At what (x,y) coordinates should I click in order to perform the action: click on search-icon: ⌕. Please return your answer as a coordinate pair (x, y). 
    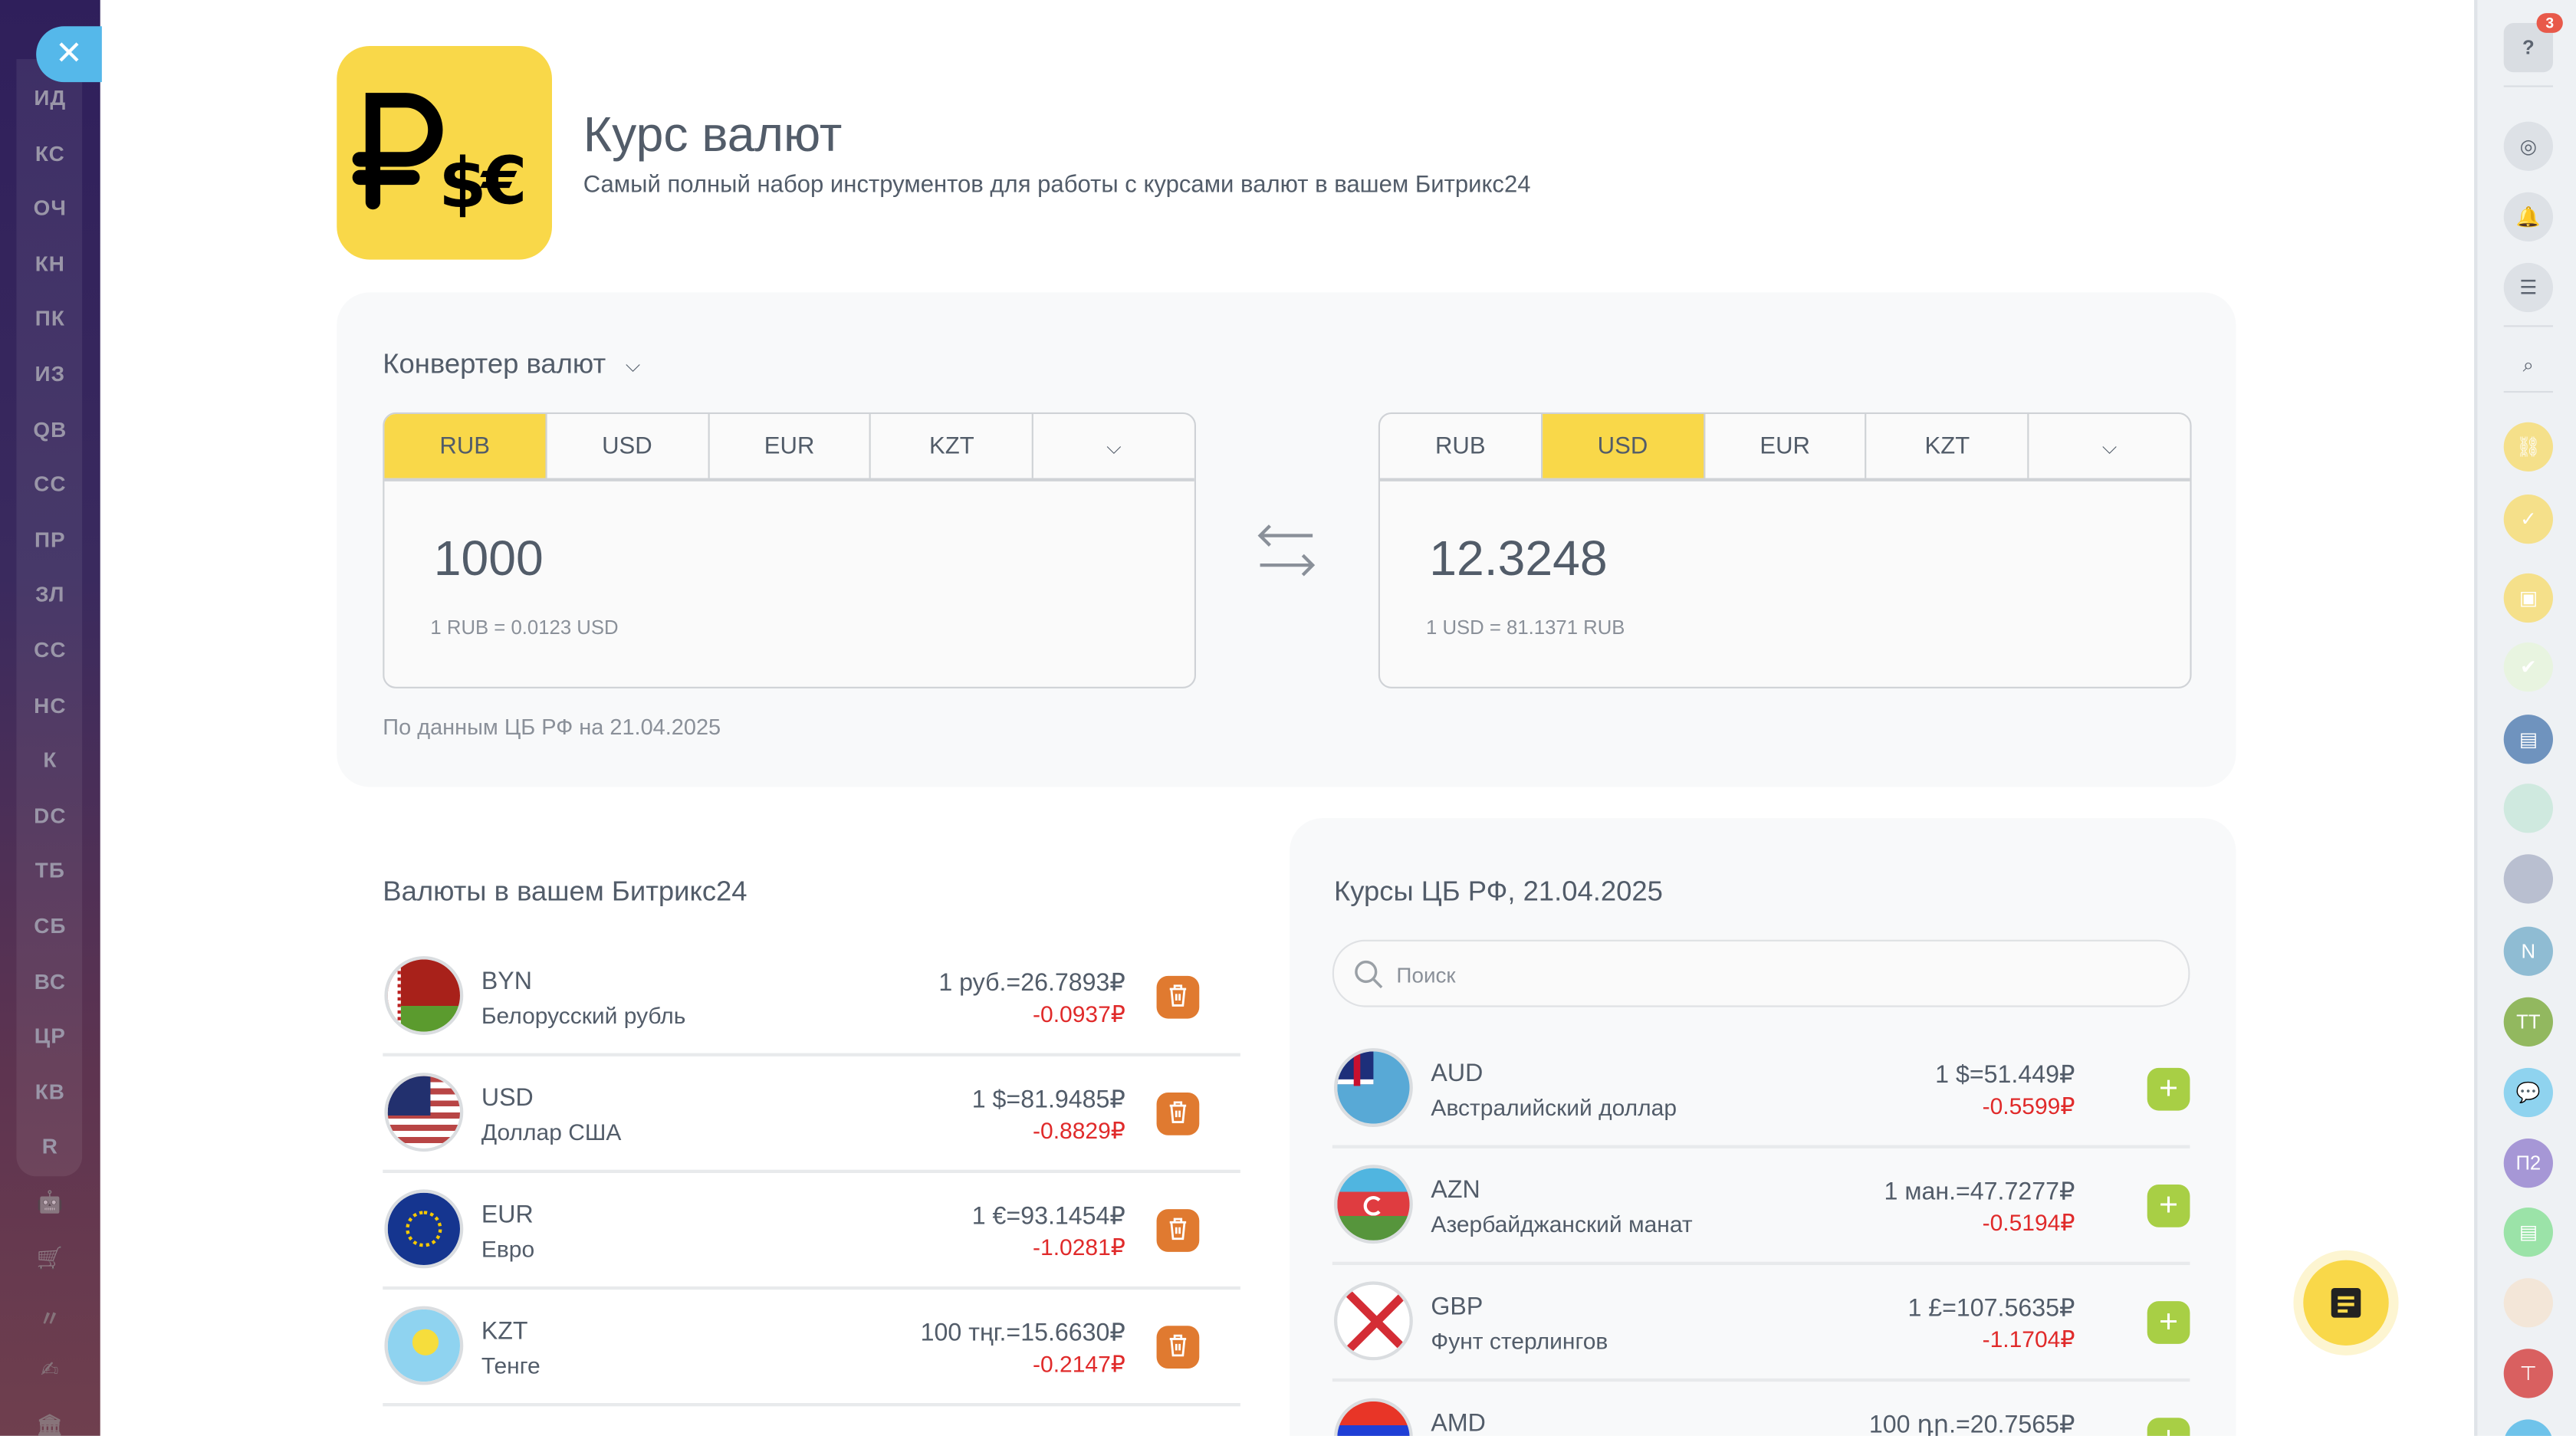
    Looking at the image, I should click on (2528, 364).